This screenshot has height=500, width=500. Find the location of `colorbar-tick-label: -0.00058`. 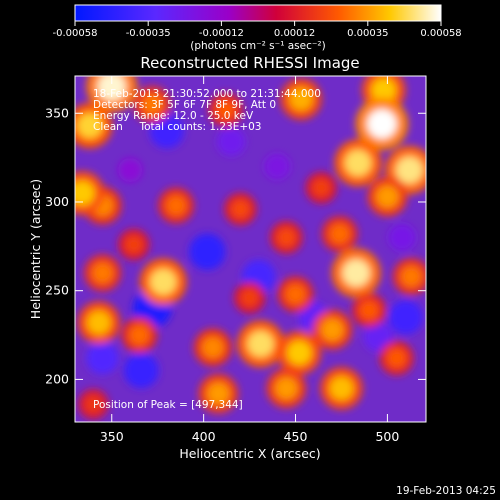

colorbar-tick-label: -0.00058 is located at coordinates (75, 33).